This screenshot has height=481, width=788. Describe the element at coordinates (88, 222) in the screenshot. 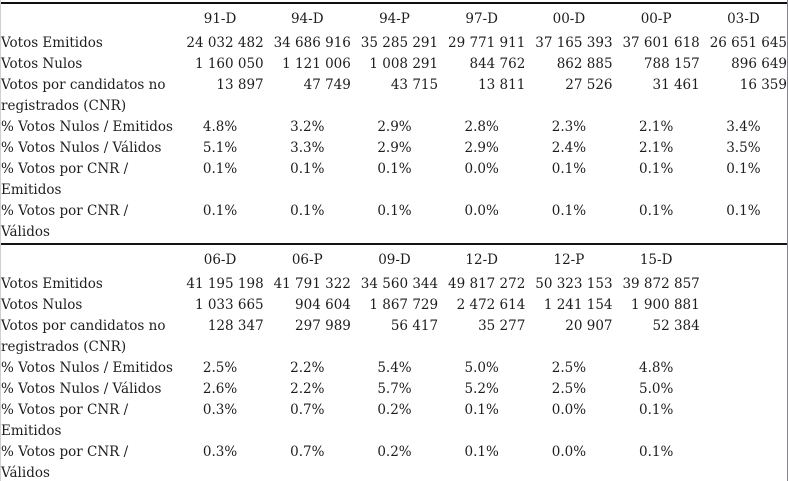

I see `row-label: % Votos por CNR / Válidos` at that location.